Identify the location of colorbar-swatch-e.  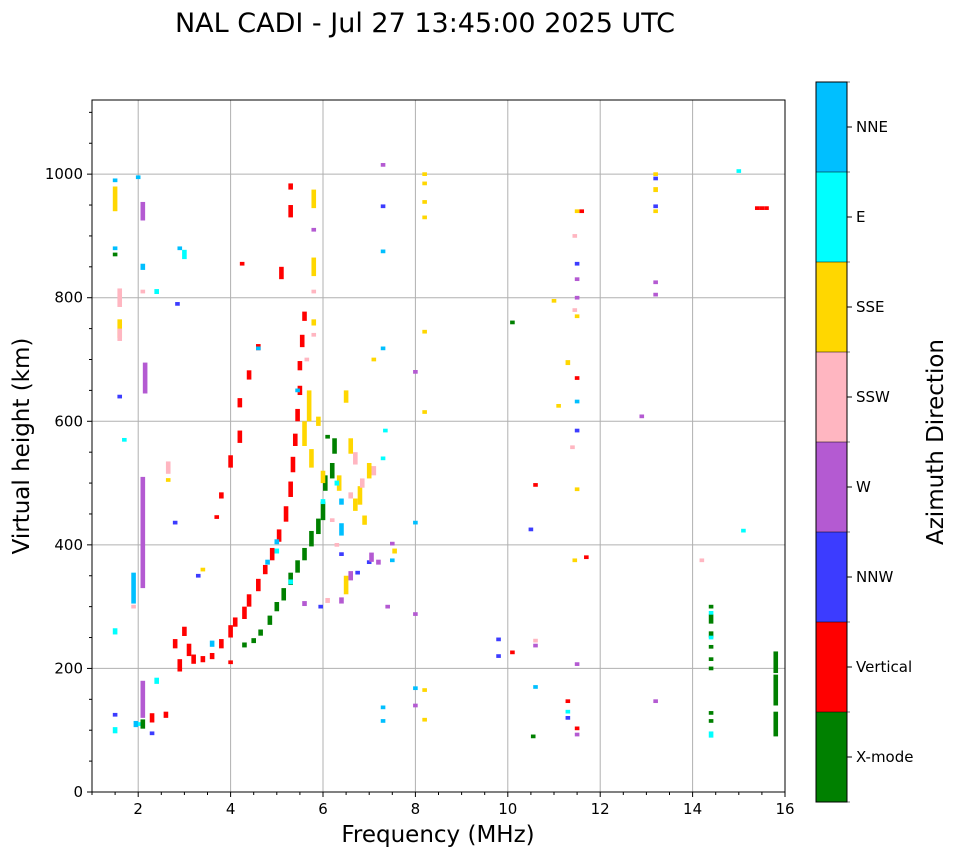
(831, 217).